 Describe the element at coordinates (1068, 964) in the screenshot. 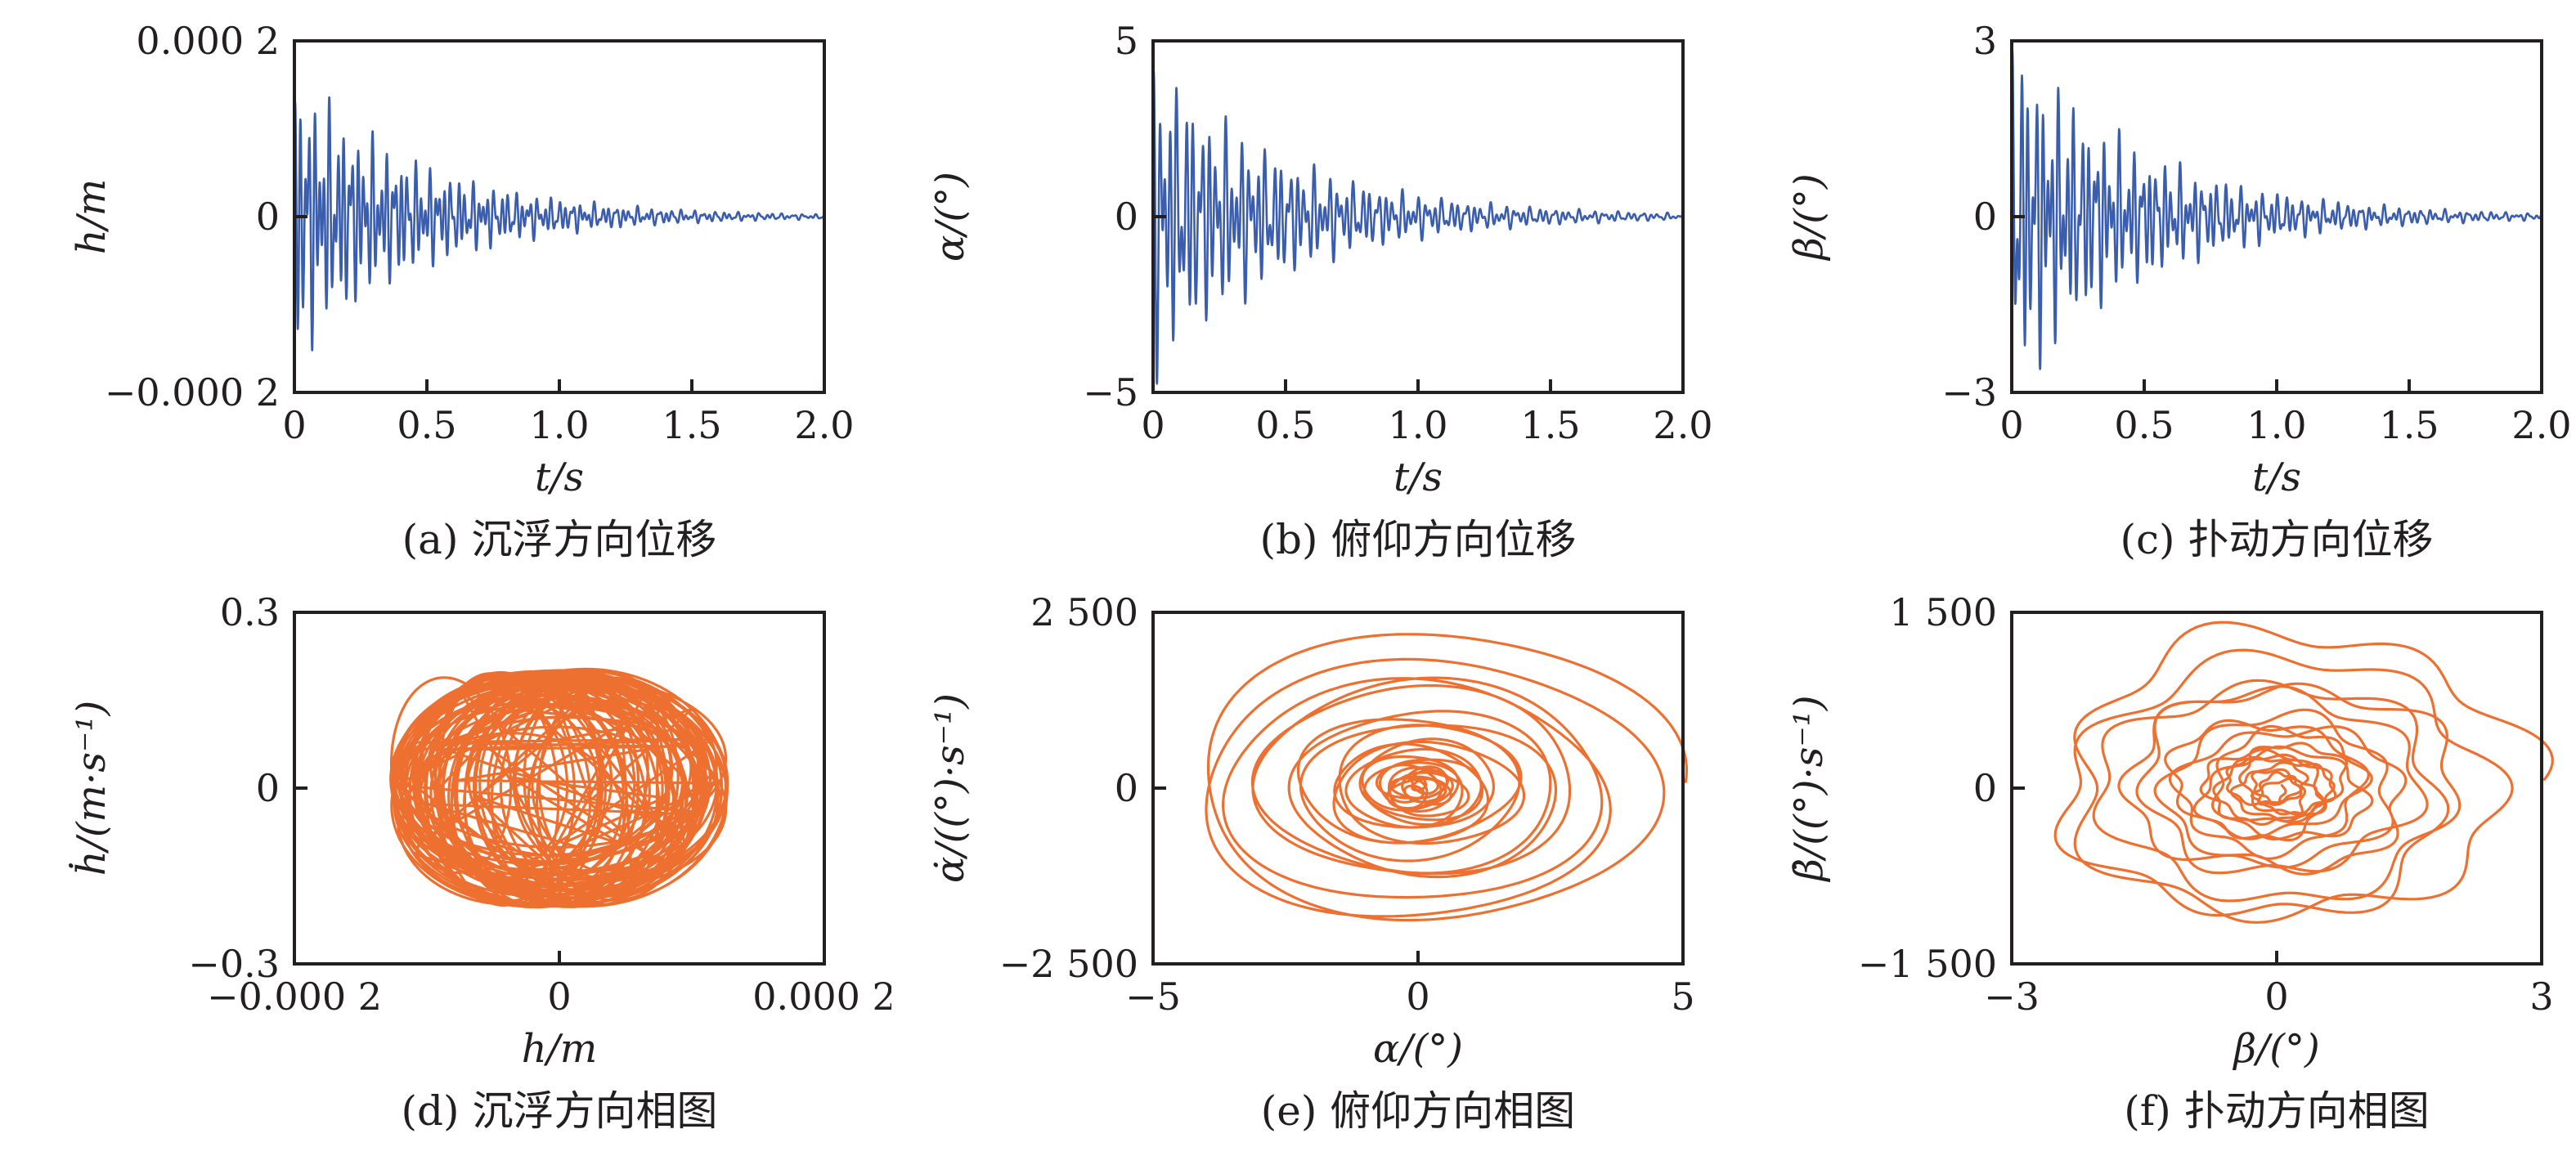

I see `y-tick-label-e: −2 500` at that location.